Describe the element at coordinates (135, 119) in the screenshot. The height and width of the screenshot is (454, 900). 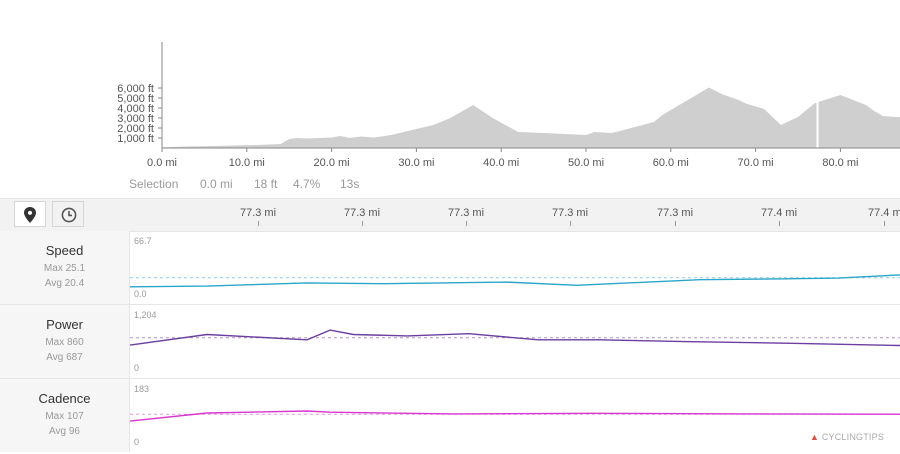
I see `y-tick-label: 3,000 ft` at that location.